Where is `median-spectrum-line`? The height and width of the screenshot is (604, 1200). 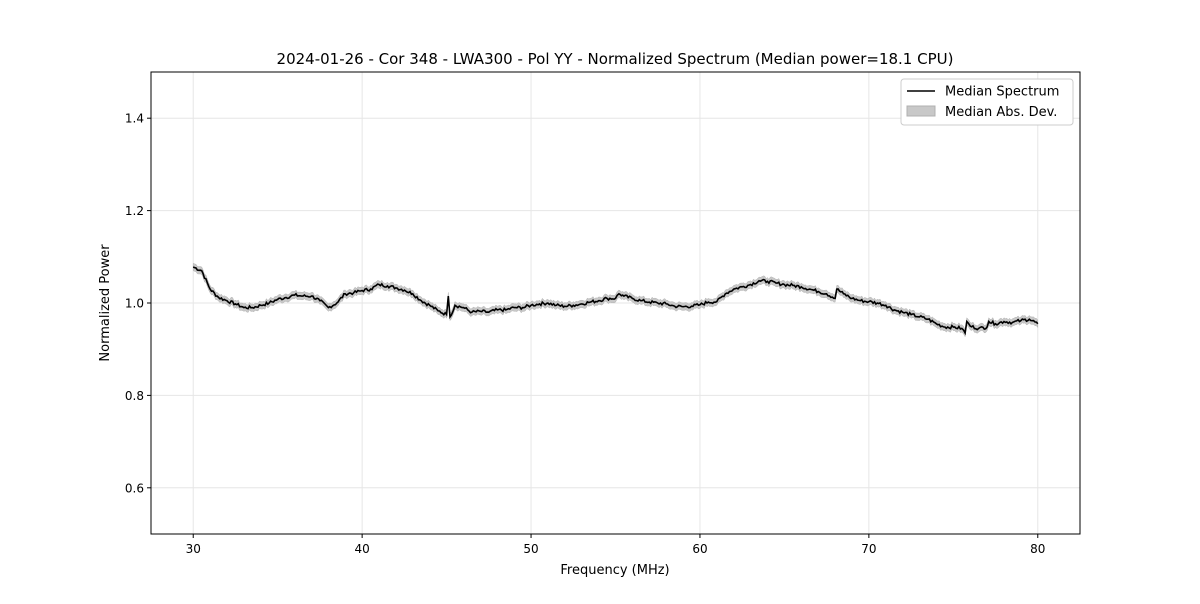 median-spectrum-line is located at coordinates (615, 301).